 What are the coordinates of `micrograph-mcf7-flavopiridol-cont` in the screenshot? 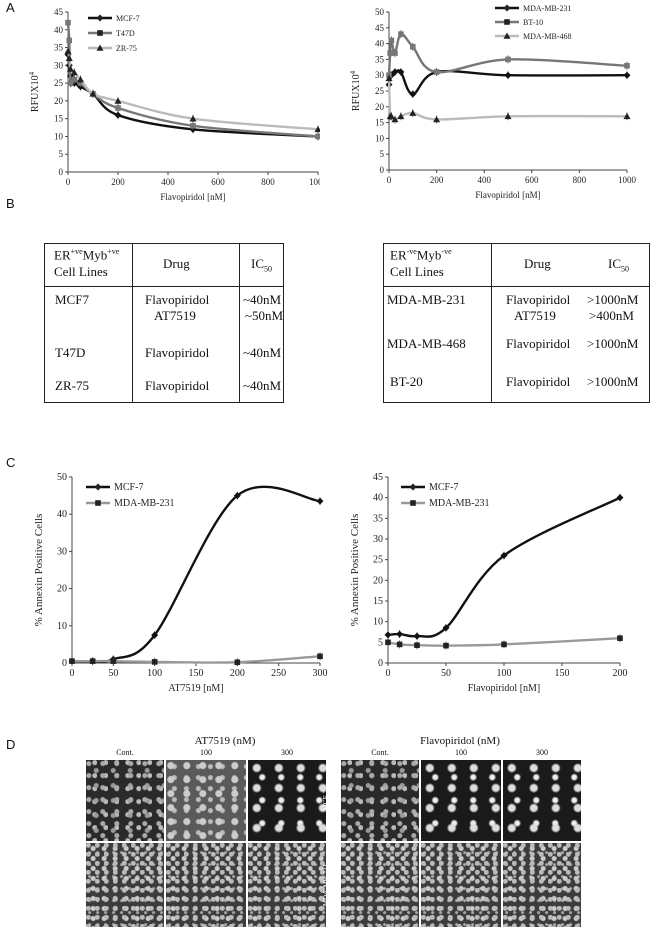 It's located at (380, 800).